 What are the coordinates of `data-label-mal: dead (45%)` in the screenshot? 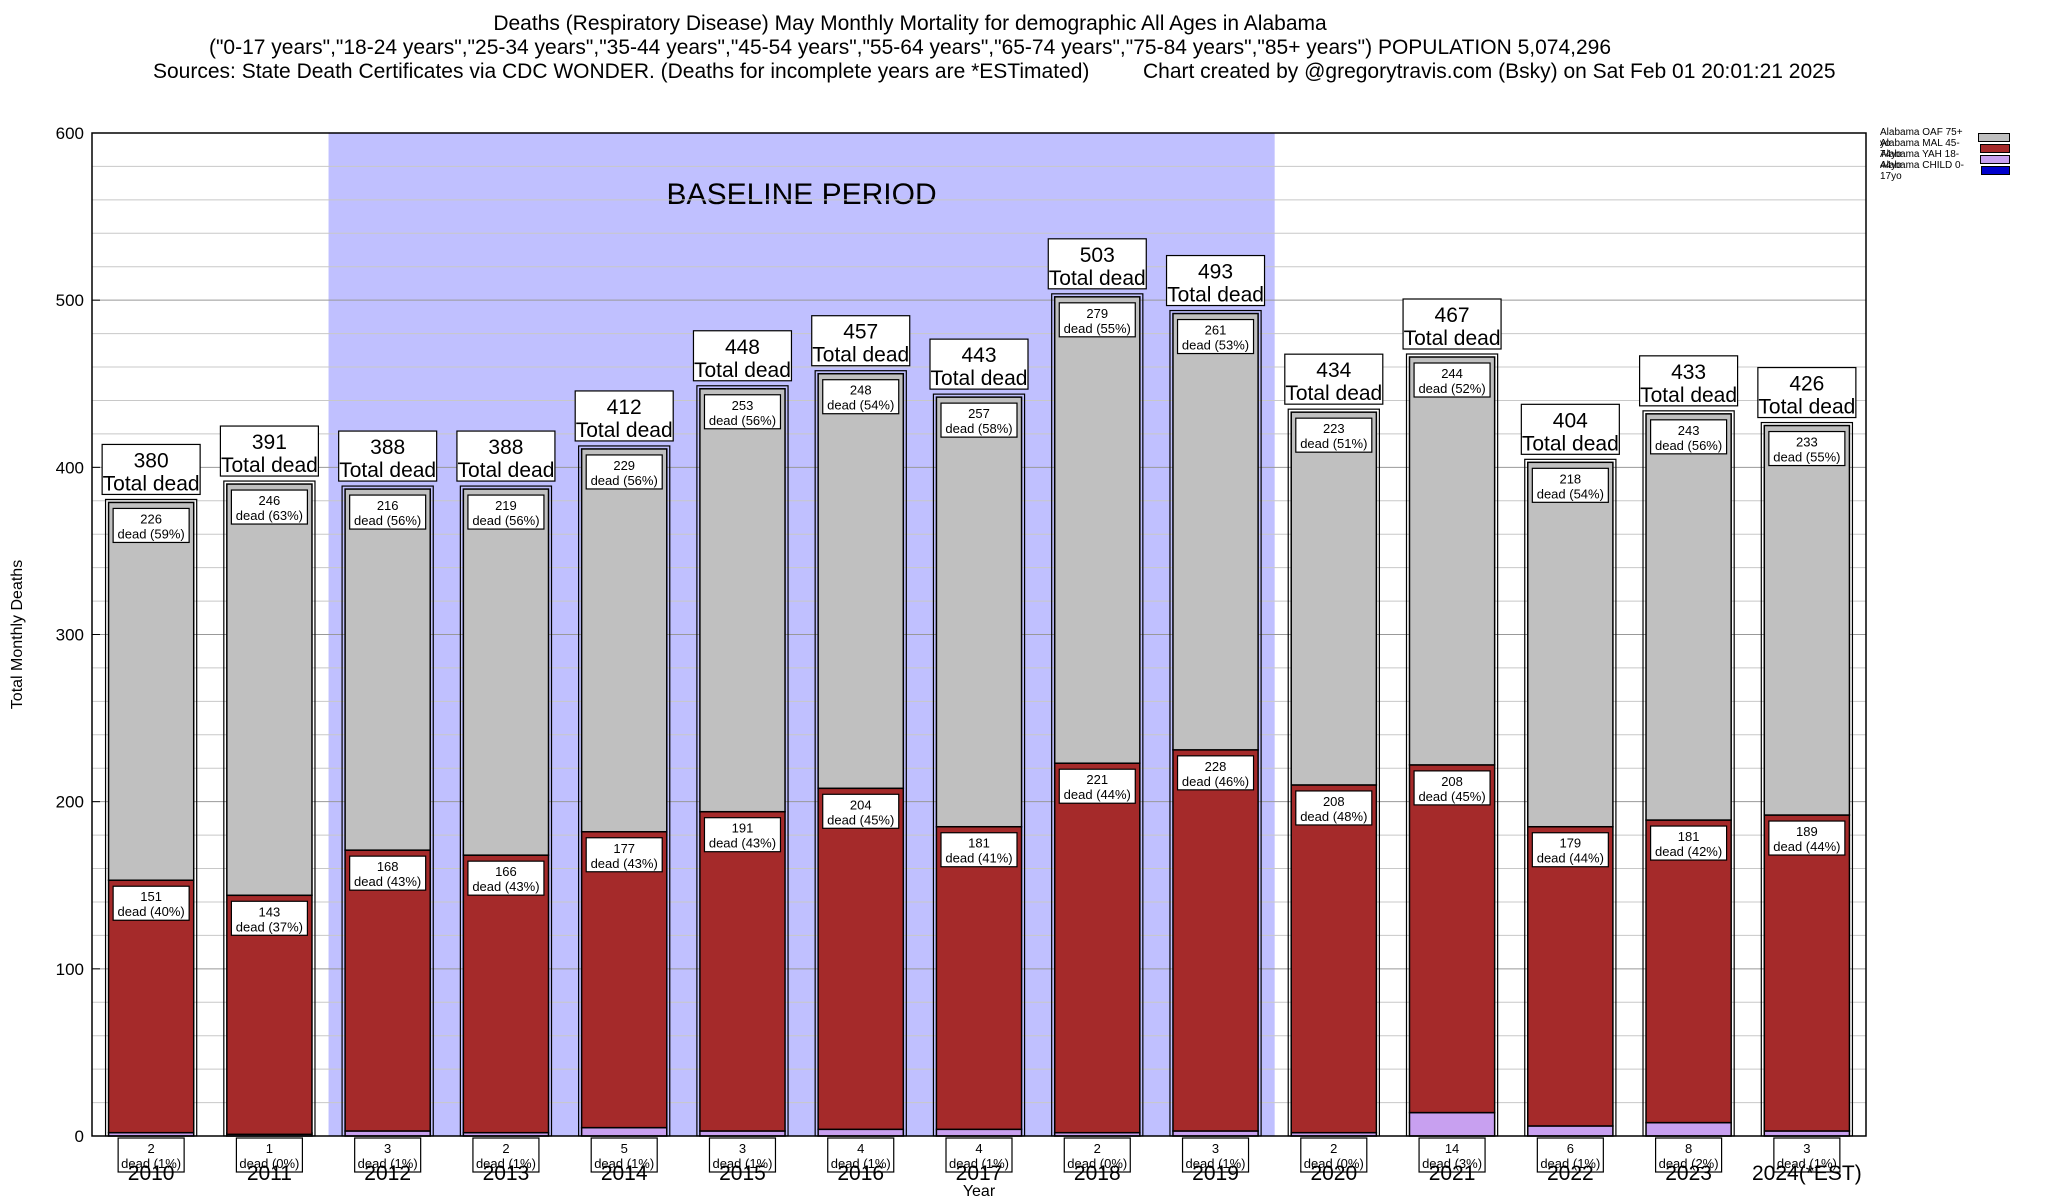 It's located at (1451, 796).